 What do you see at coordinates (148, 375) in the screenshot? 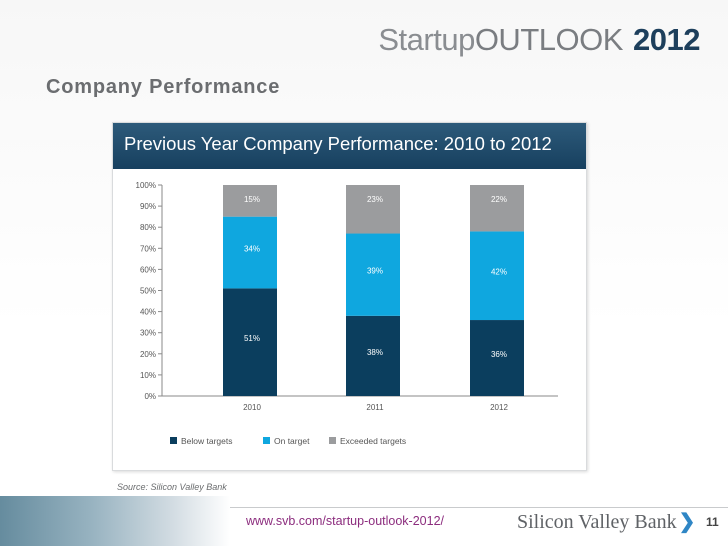
I see `y-tick-label: 10%` at bounding box center [148, 375].